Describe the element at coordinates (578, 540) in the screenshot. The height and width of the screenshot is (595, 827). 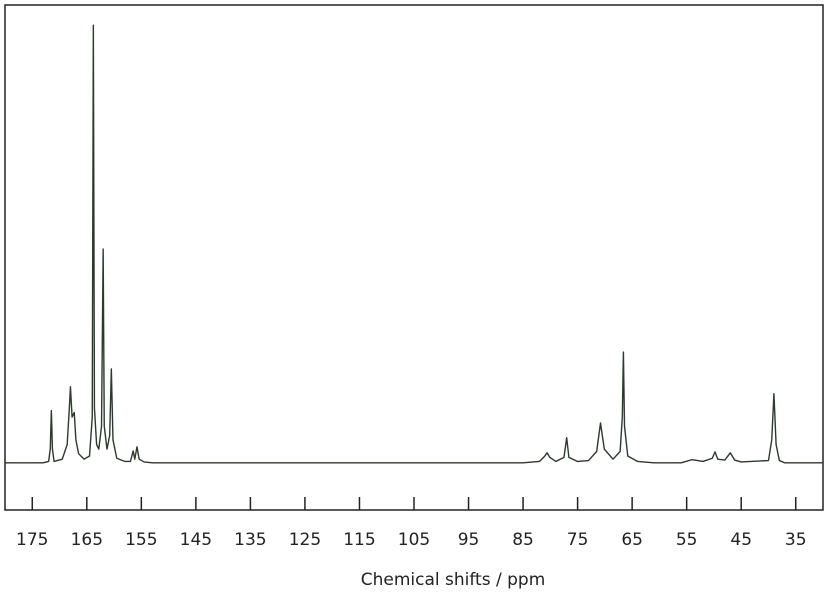
I see `x-tick-label: 75` at that location.